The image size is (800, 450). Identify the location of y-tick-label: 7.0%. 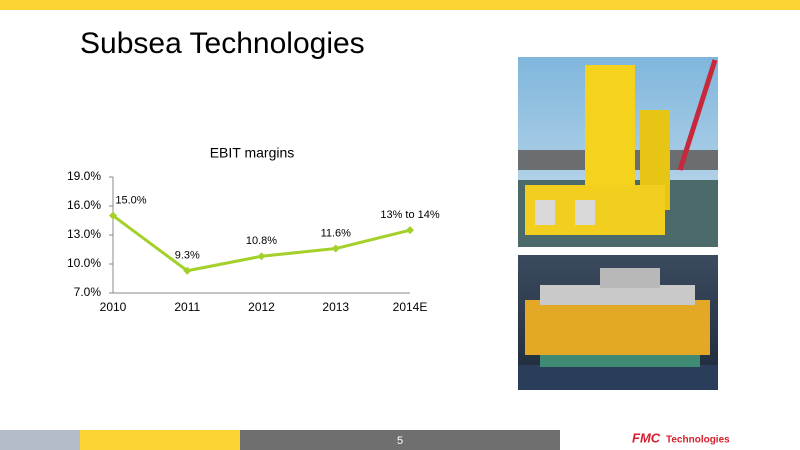
(88, 292).